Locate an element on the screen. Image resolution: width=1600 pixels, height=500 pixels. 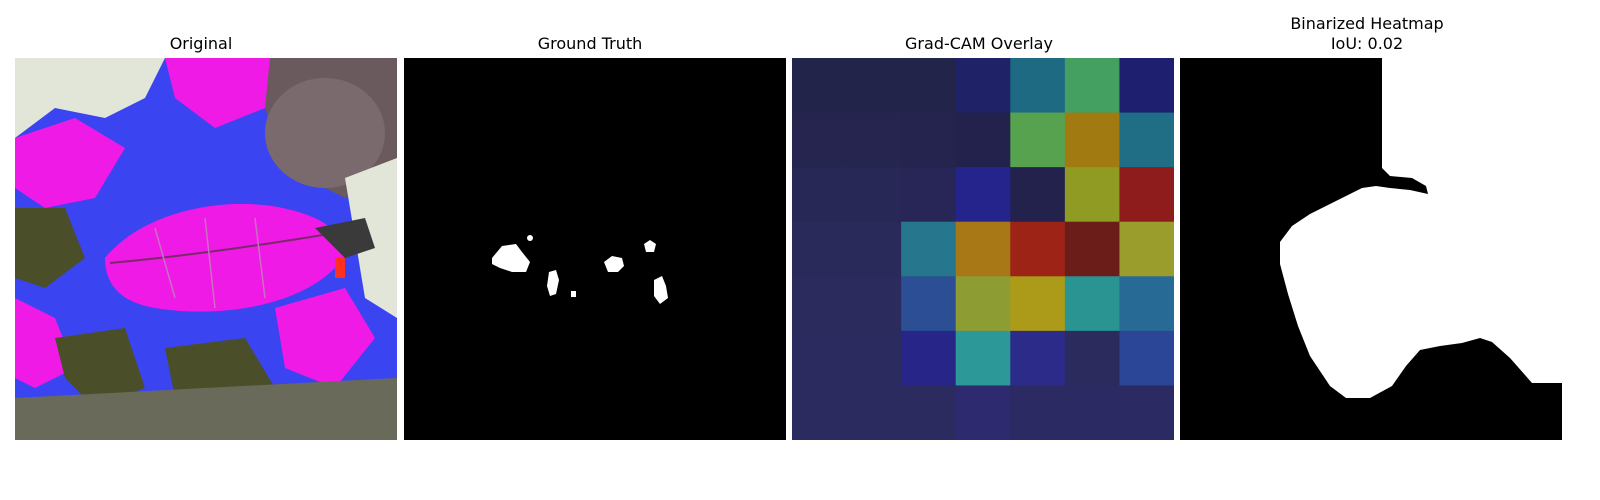
panel-subtitle-iou: IoU: 0.02 is located at coordinates (1367, 43).